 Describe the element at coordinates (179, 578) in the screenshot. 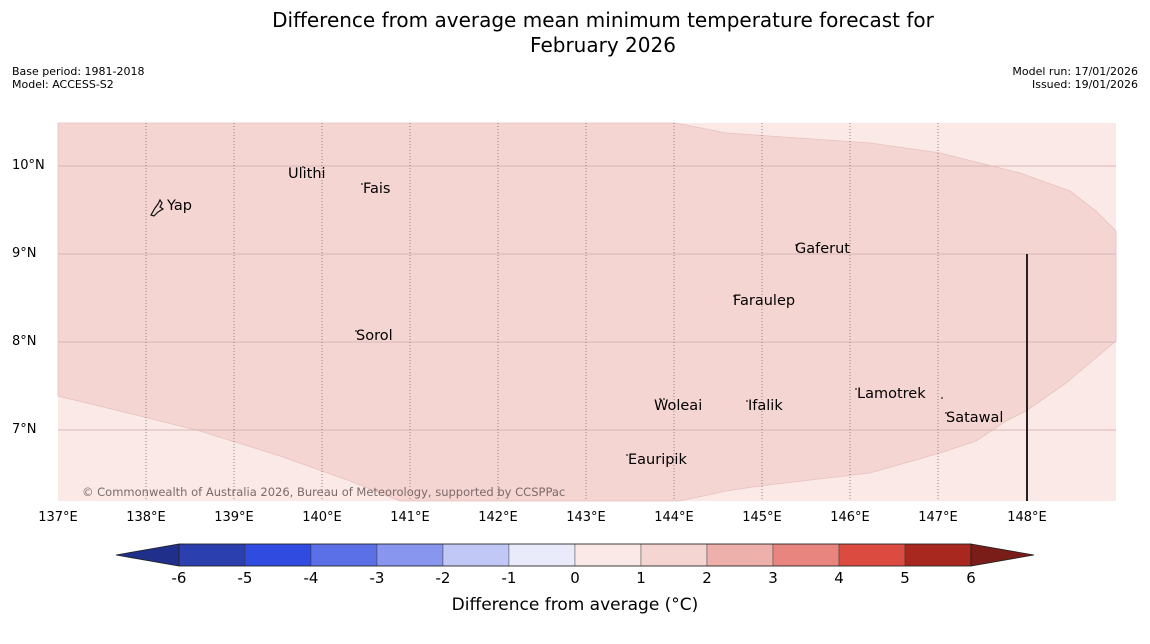

I see `colorbar-tick: -6` at that location.